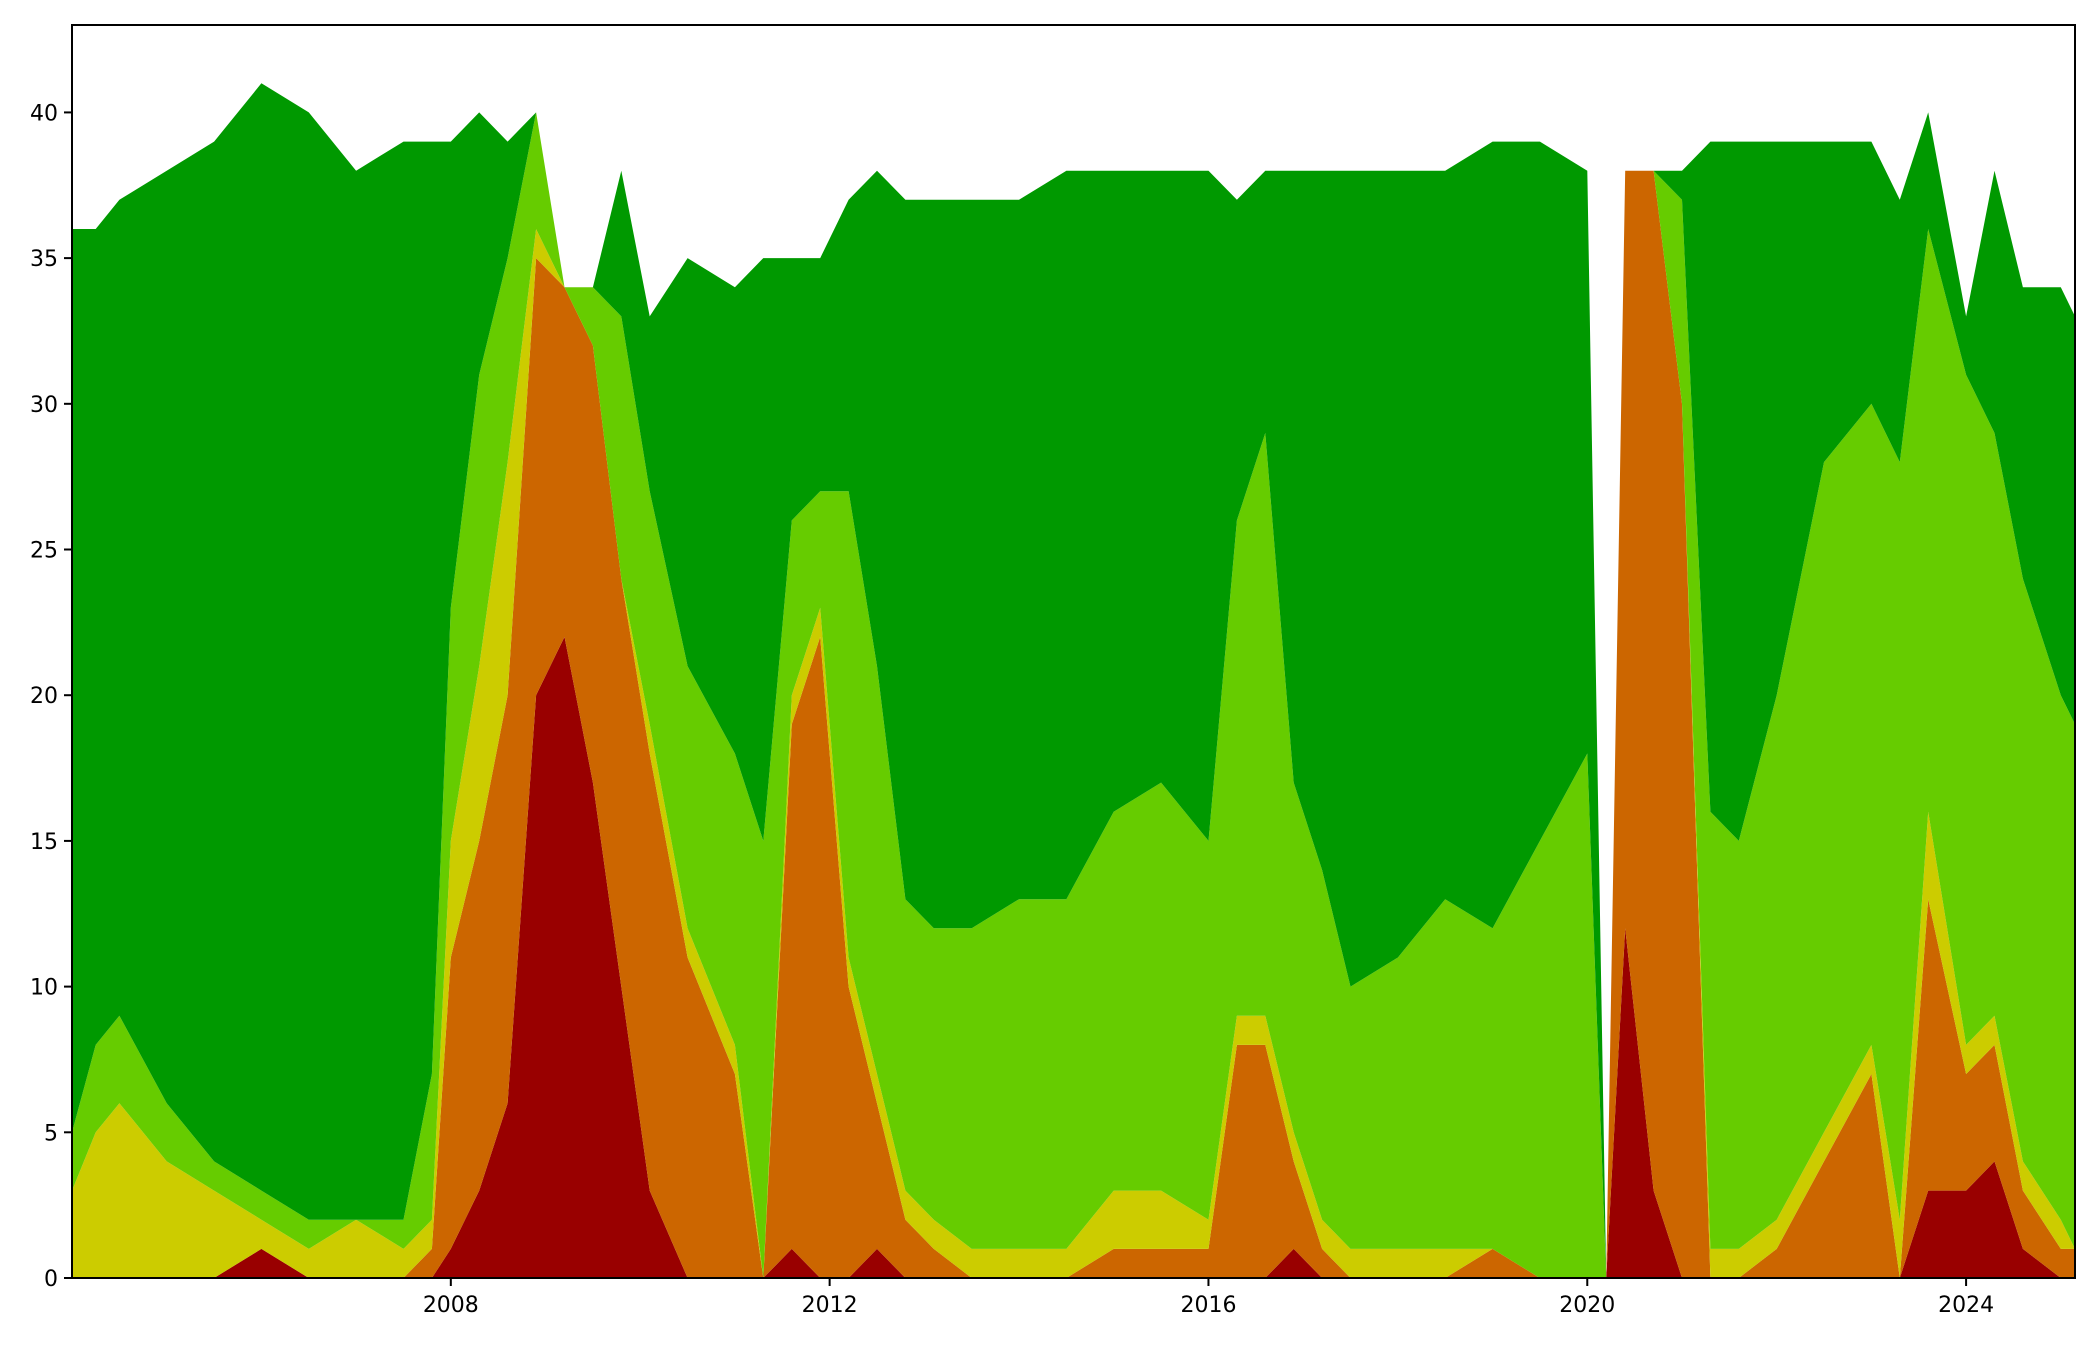 This screenshot has width=2097, height=1352. I want to click on x-tick-label: 2024, so click(1966, 1305).